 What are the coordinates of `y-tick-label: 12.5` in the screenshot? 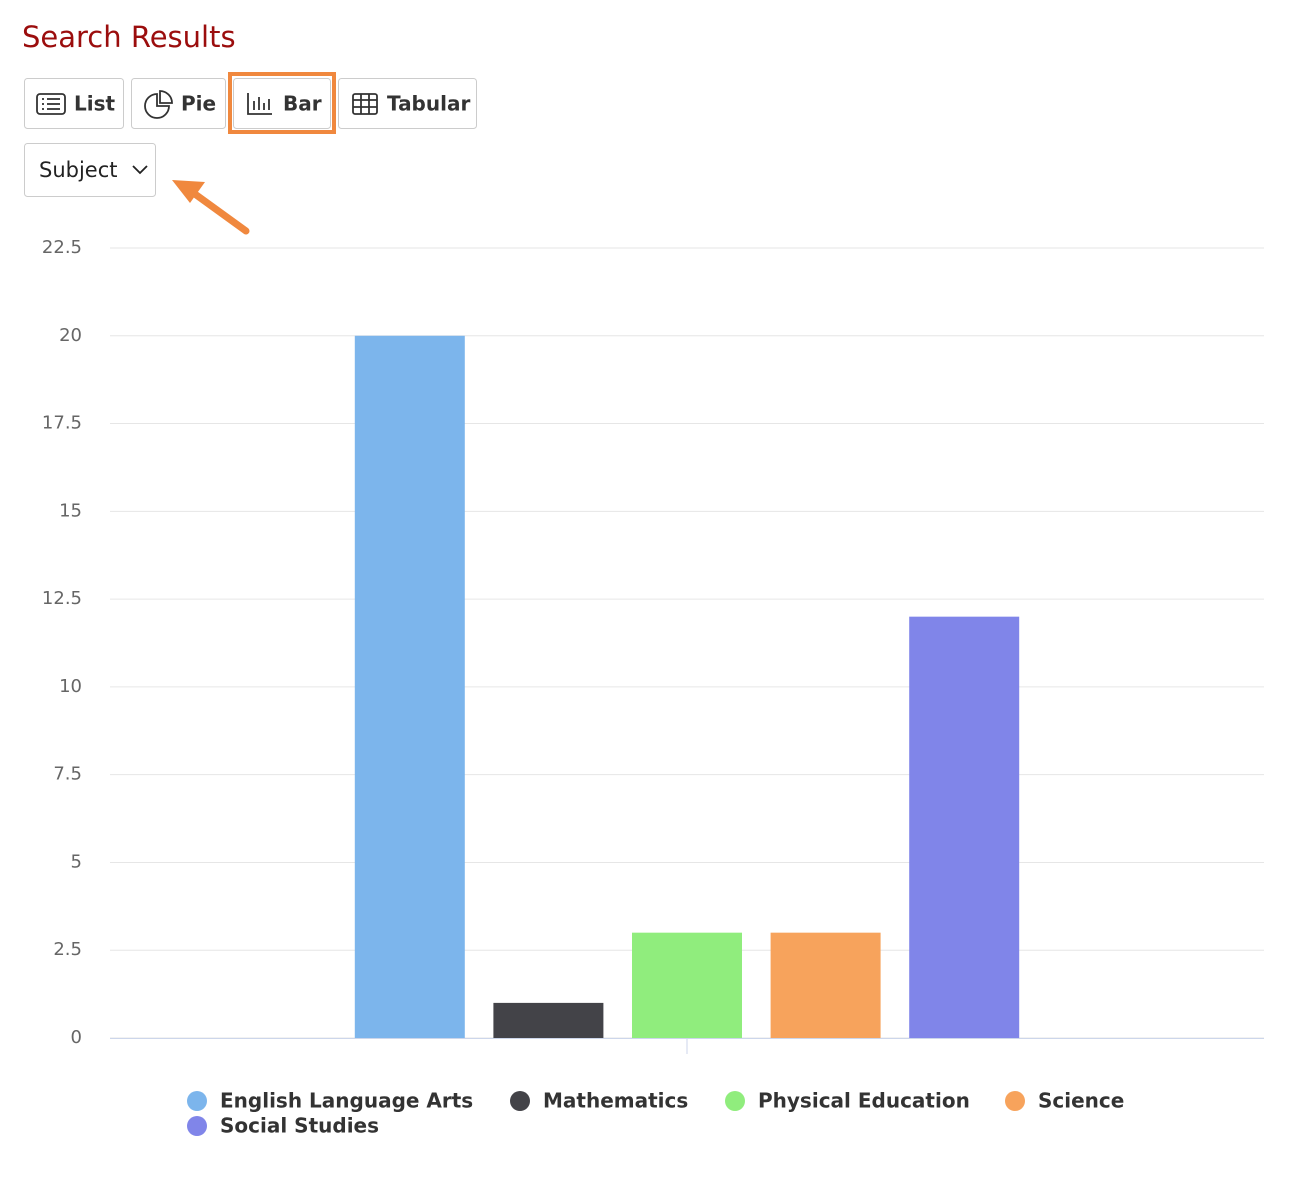 It's located at (62, 598).